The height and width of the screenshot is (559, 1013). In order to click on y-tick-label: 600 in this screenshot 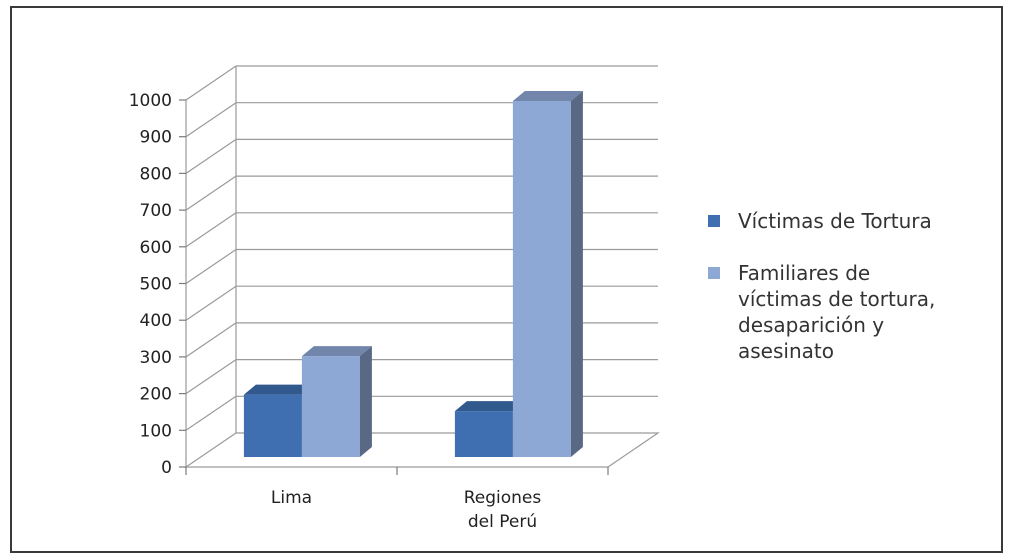, I will do `click(156, 248)`.